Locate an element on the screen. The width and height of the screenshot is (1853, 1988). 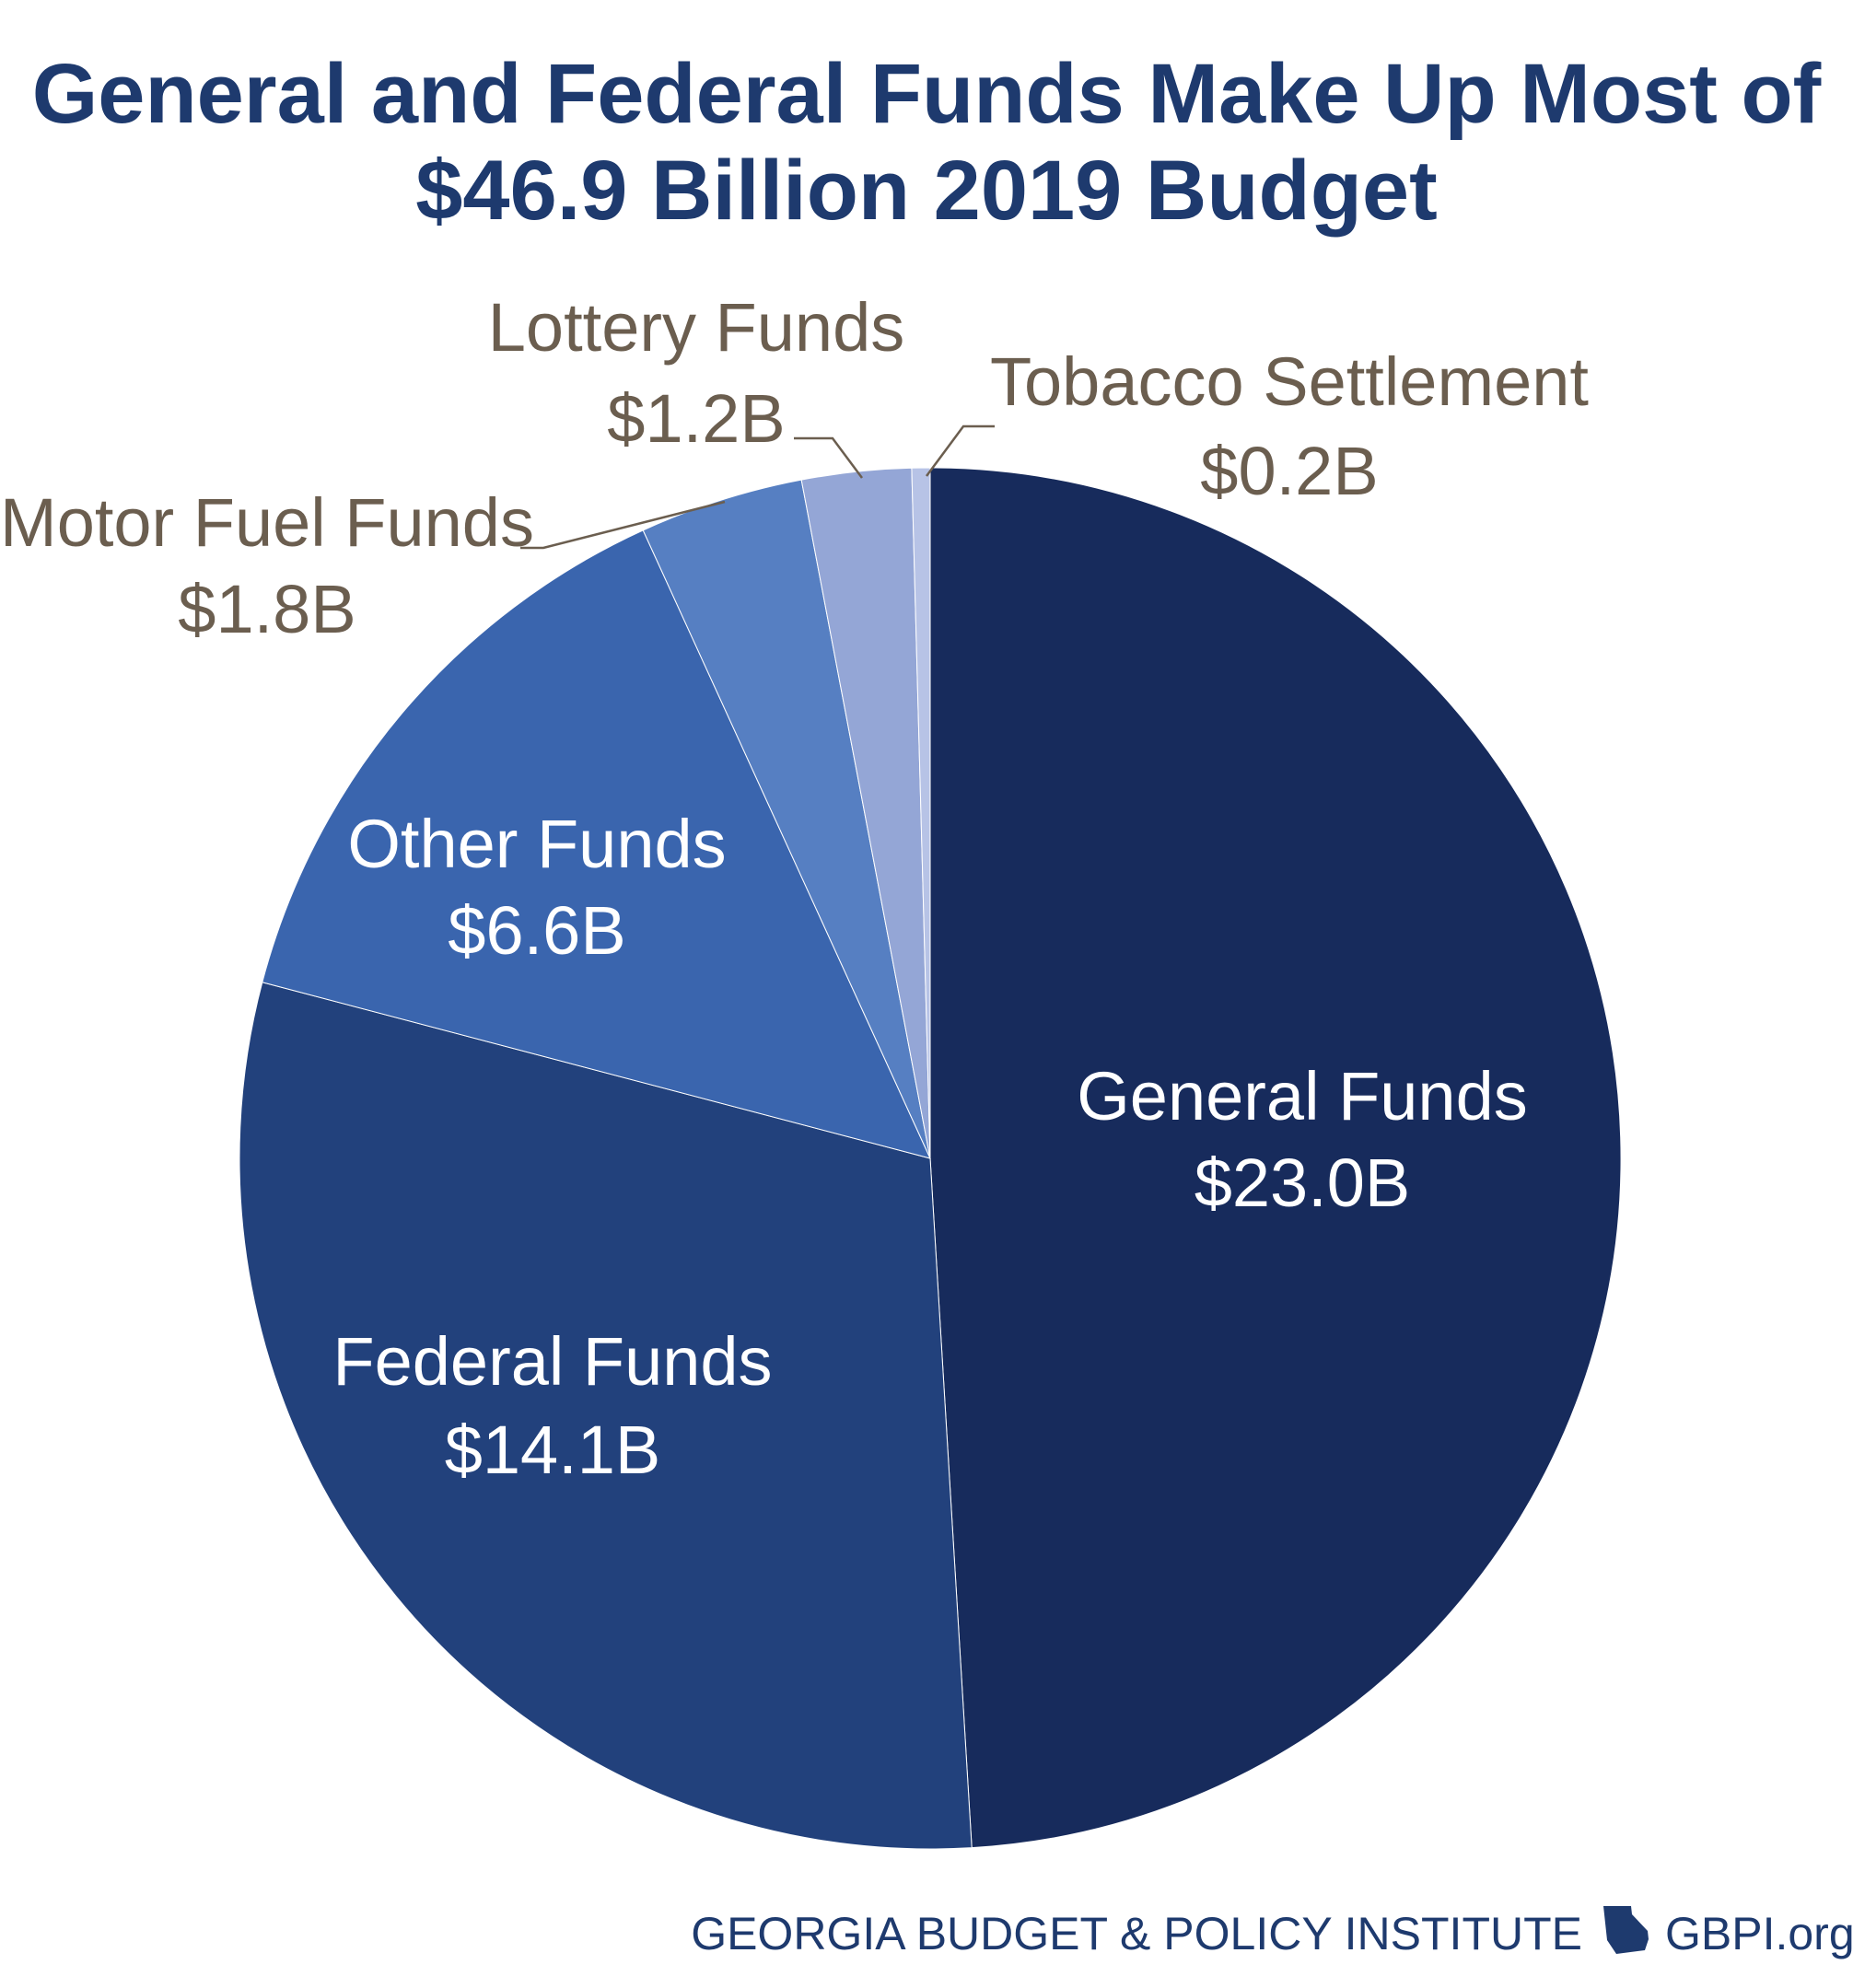
label-general-name: General Funds is located at coordinates (1302, 1096).